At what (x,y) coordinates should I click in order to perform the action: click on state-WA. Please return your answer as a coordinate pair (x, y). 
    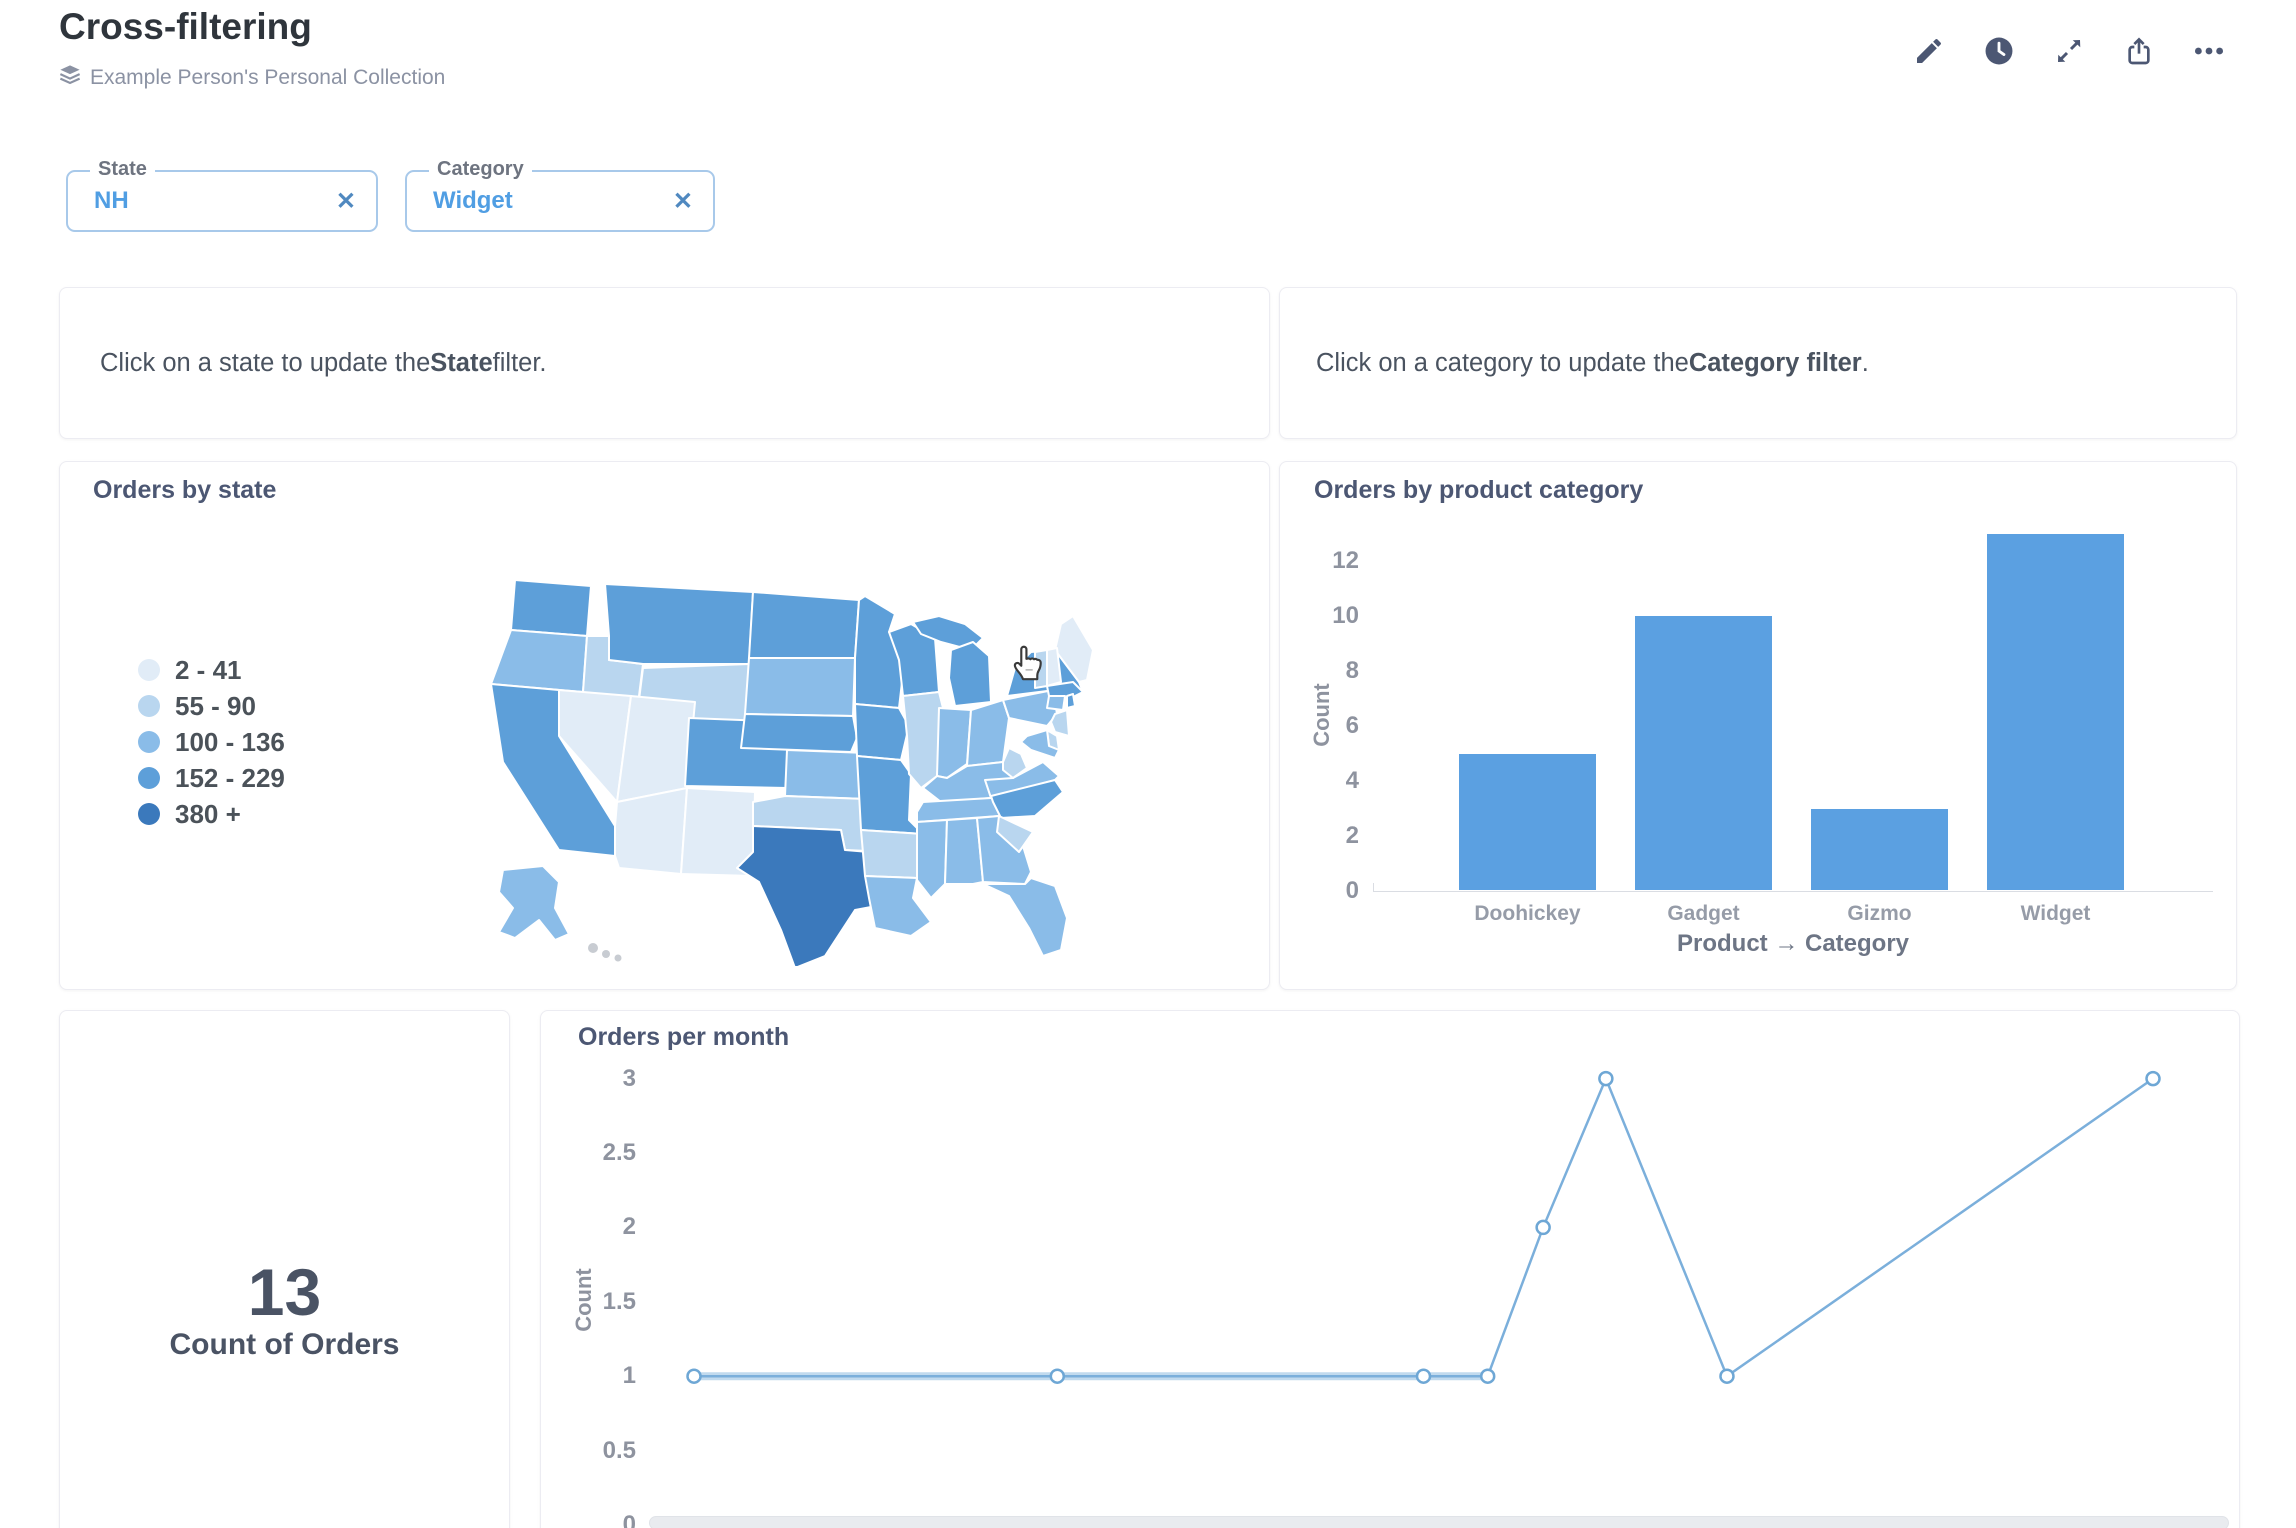
    Looking at the image, I should click on (551, 608).